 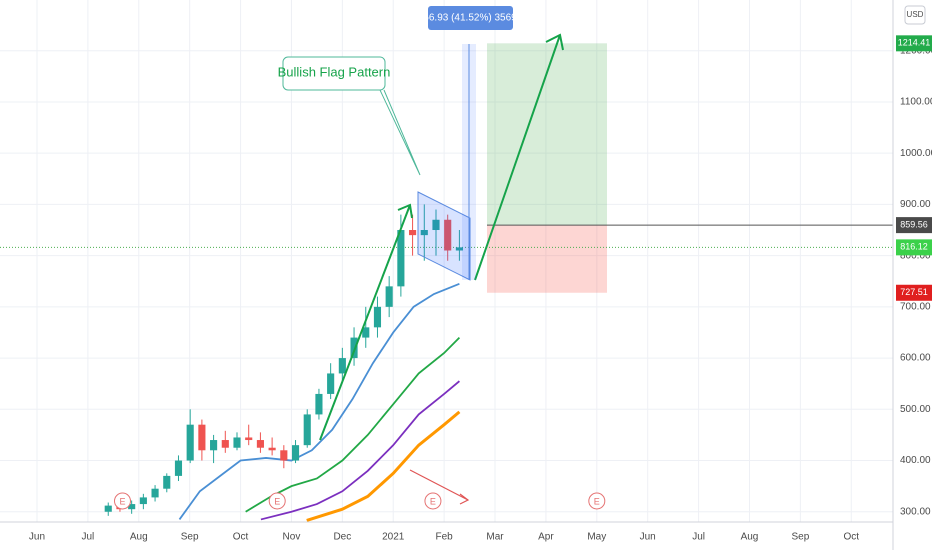 What do you see at coordinates (495, 537) in the screenshot?
I see `x-tick-label: Mar` at bounding box center [495, 537].